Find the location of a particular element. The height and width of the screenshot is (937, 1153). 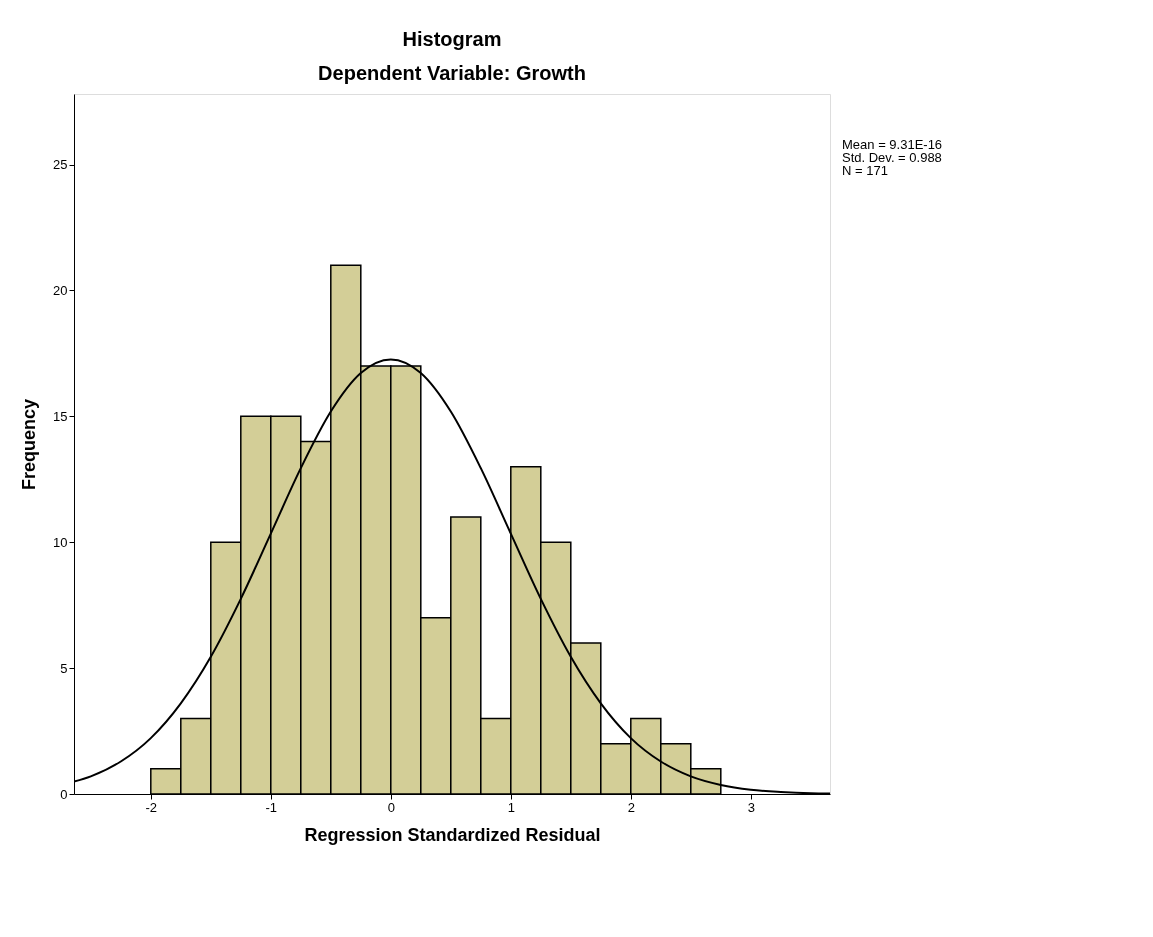

x-axis-title: Regression Standardized Residual is located at coordinates (452, 834).